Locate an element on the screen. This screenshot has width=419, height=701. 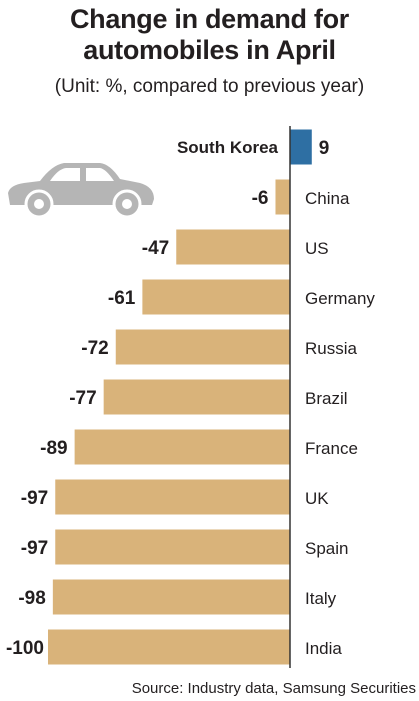
category-label-spain: Spain is located at coordinates (326, 548).